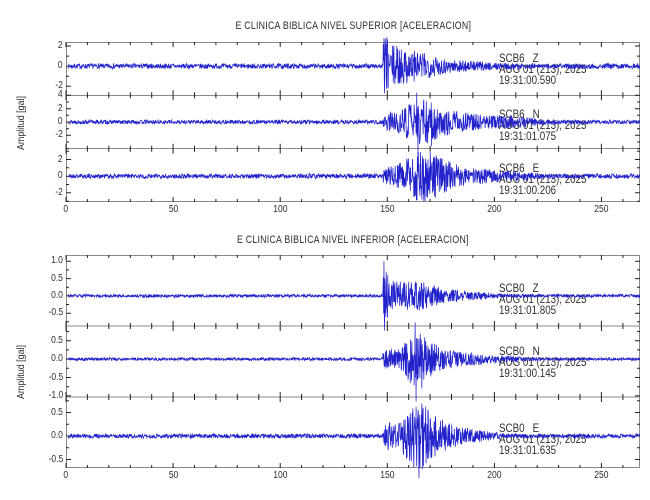 The image size is (650, 500). I want to click on time-label: 19:31:00.590, so click(528, 81).